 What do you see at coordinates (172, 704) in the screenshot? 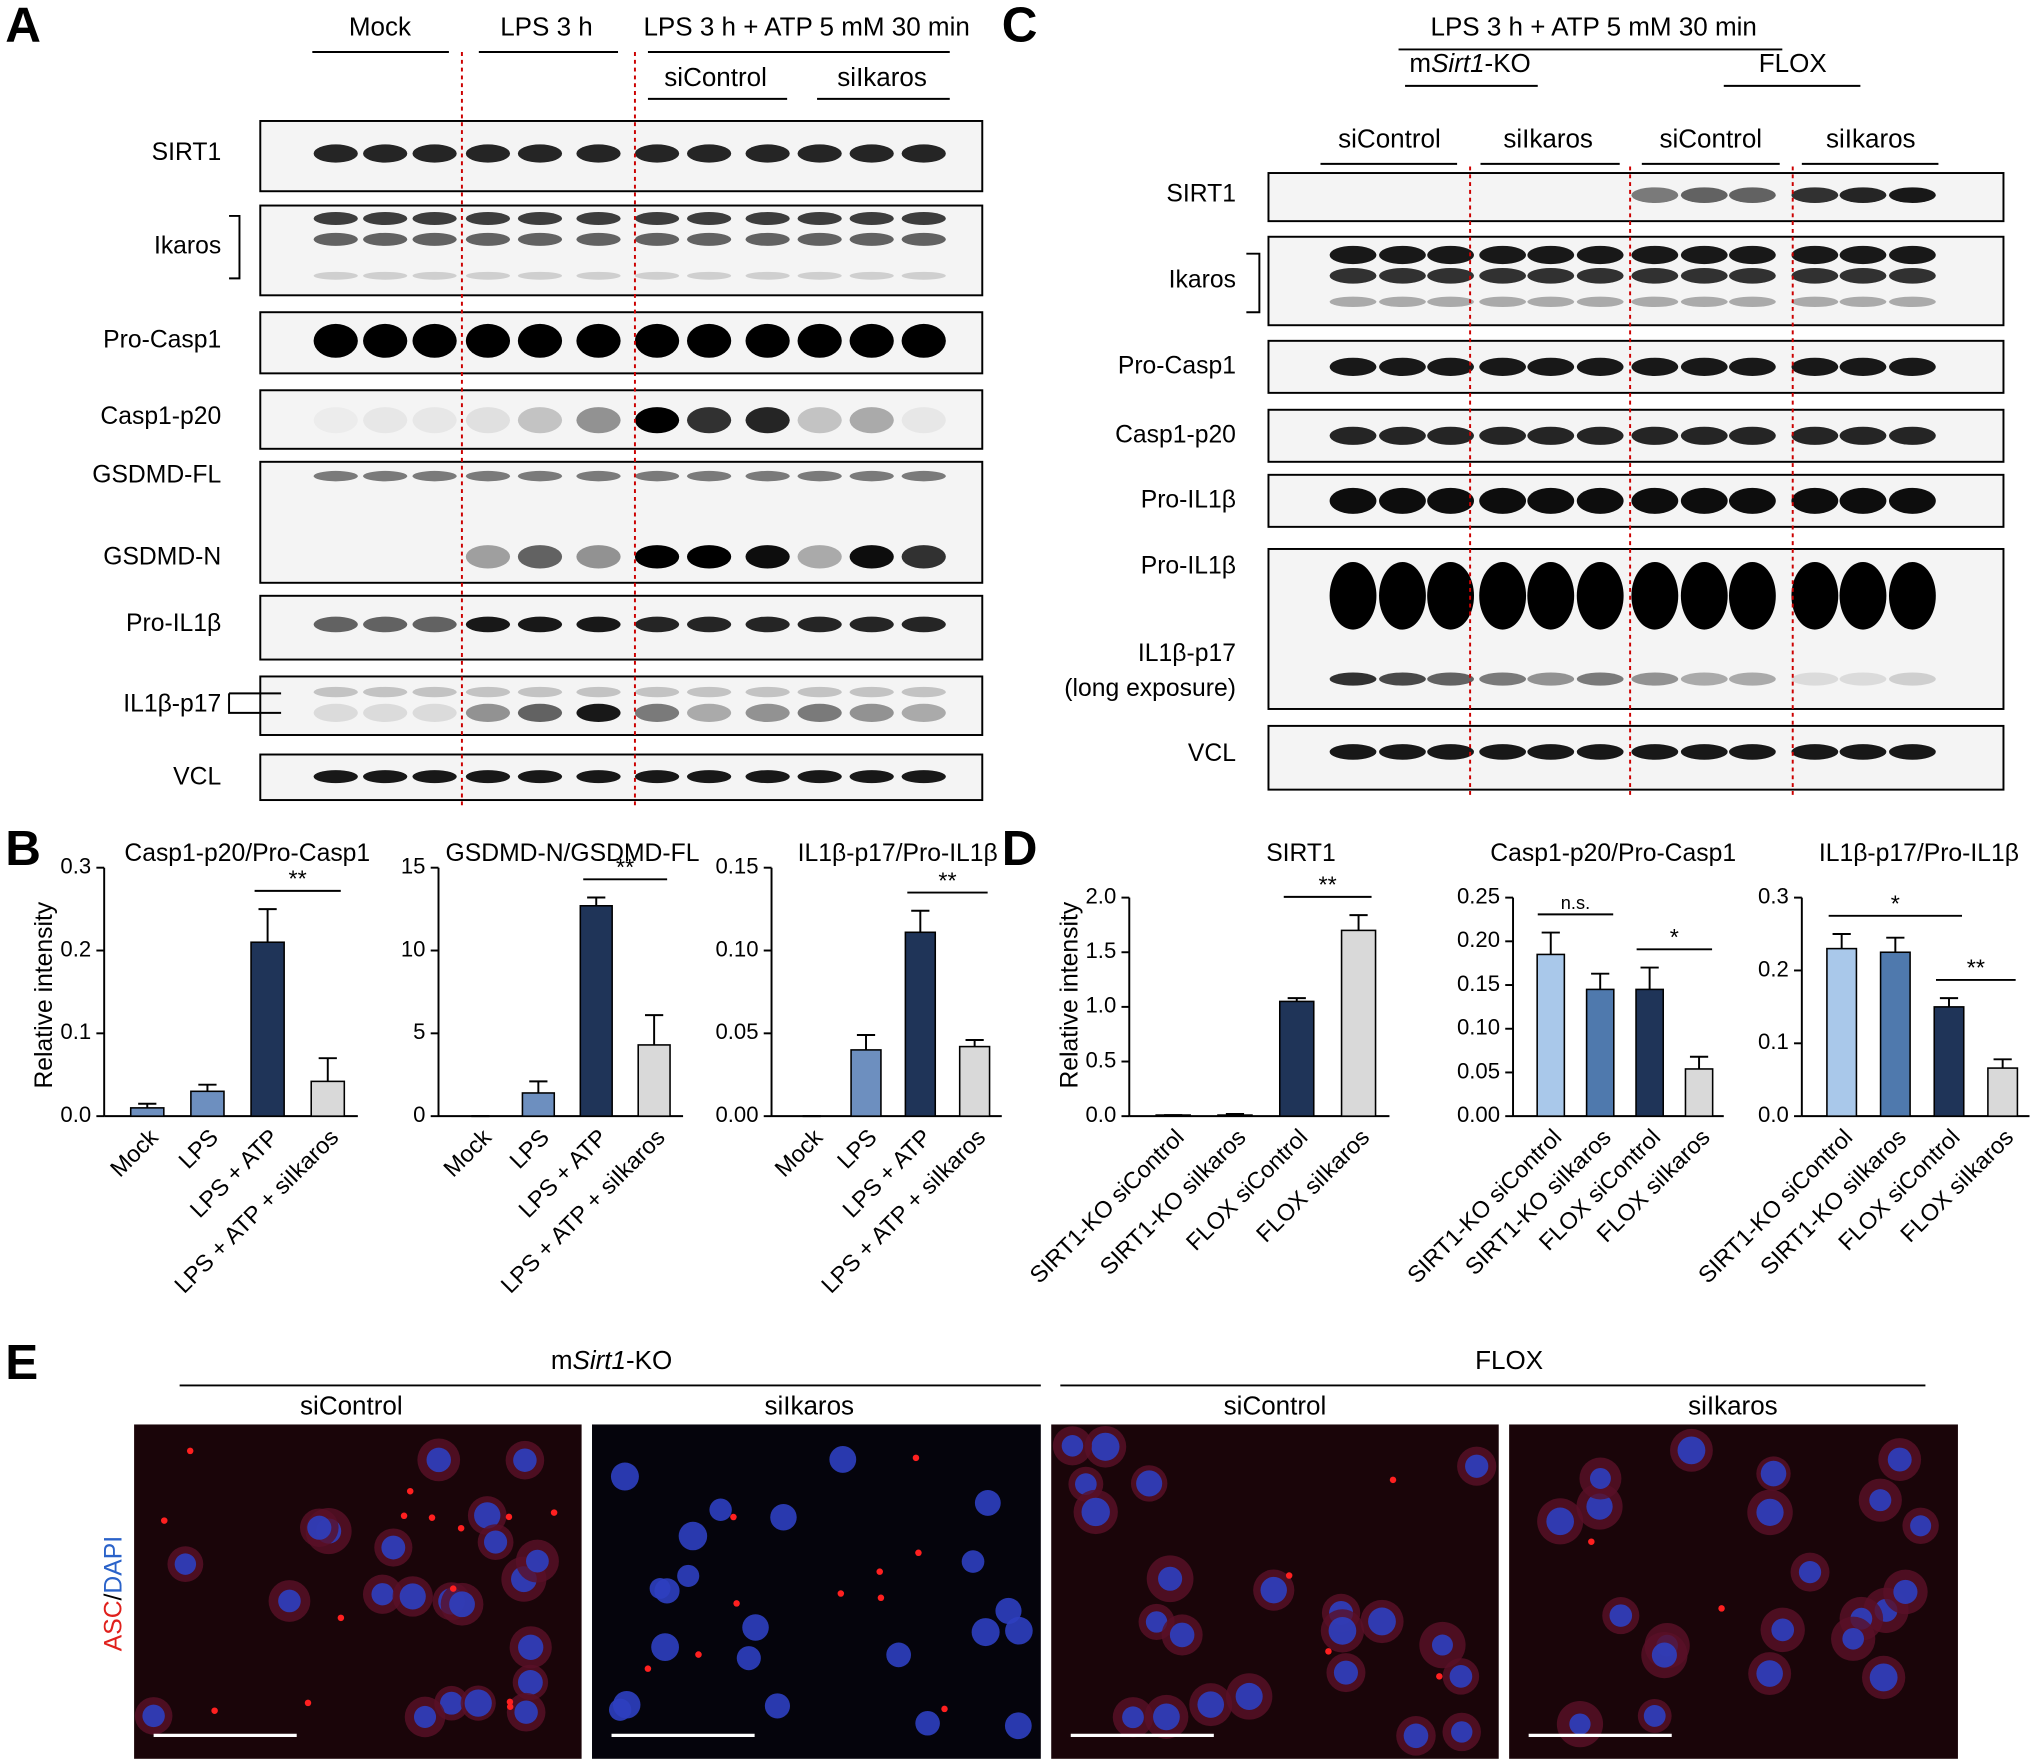
I see `row-label: IL1β-p17` at bounding box center [172, 704].